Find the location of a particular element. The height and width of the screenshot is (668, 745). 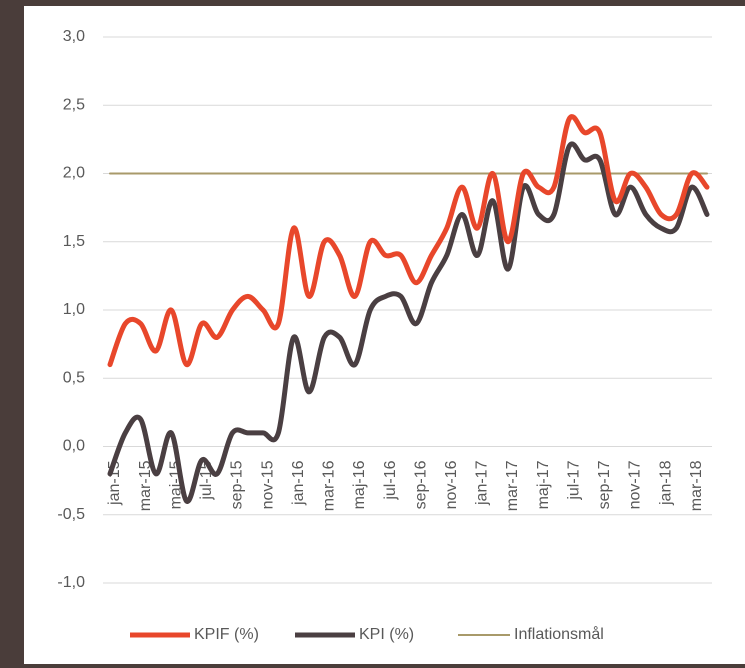

y-tick-label: 1,0 is located at coordinates (74, 309).